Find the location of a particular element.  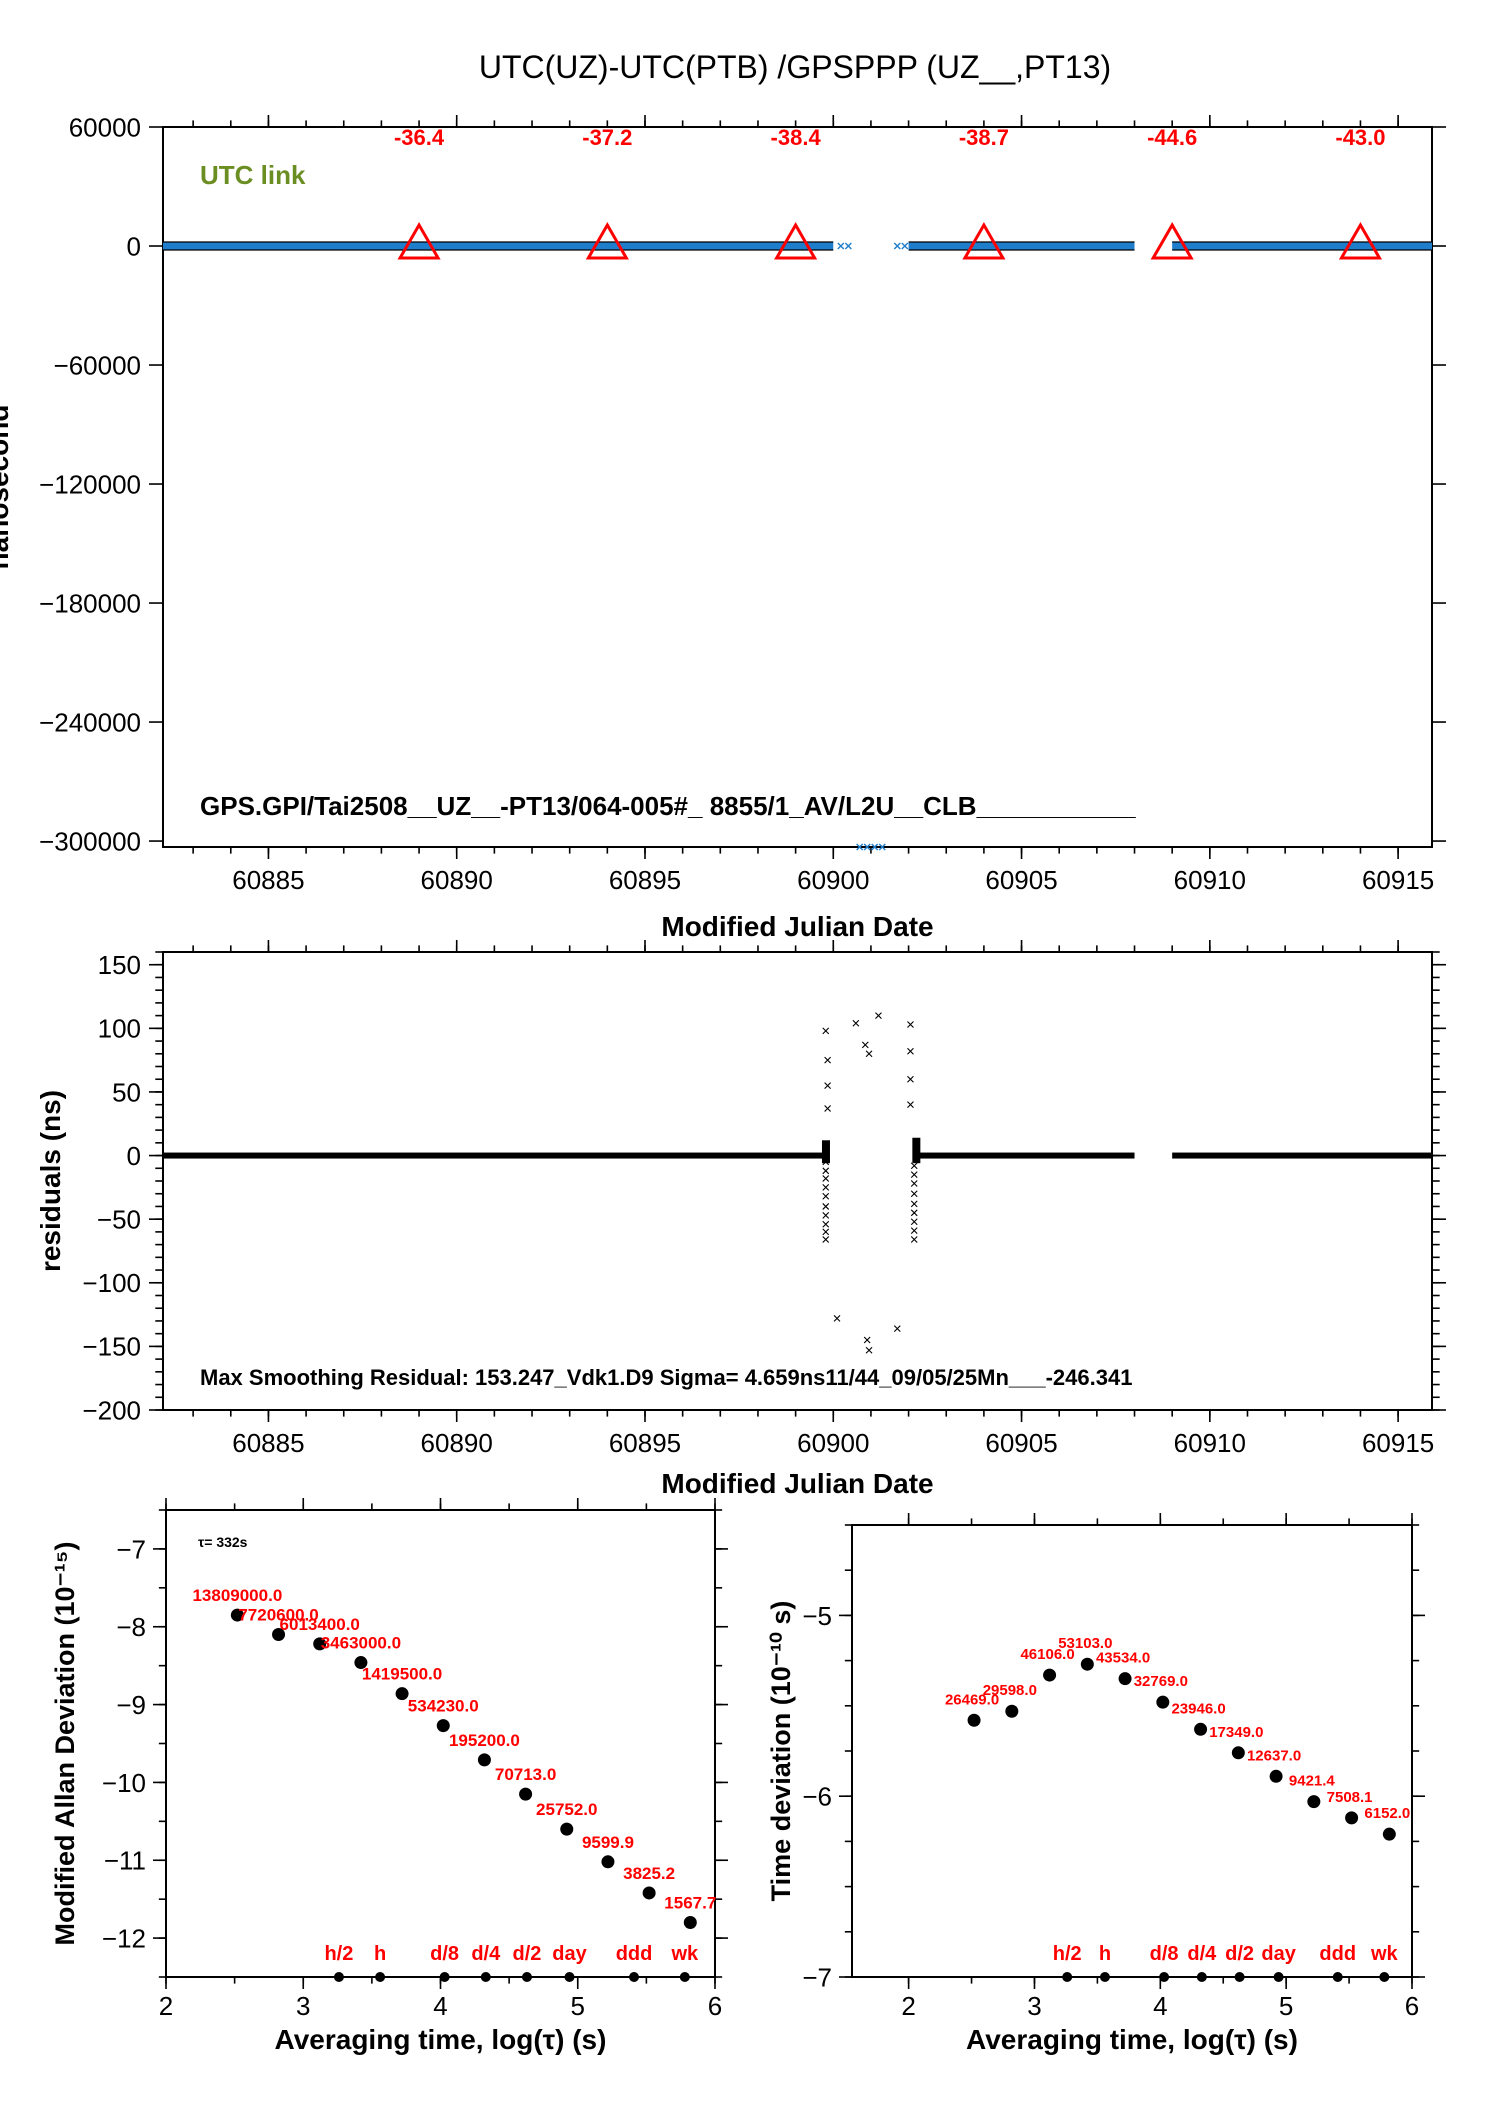

y-tick-label: −9 is located at coordinates (131, 1705).